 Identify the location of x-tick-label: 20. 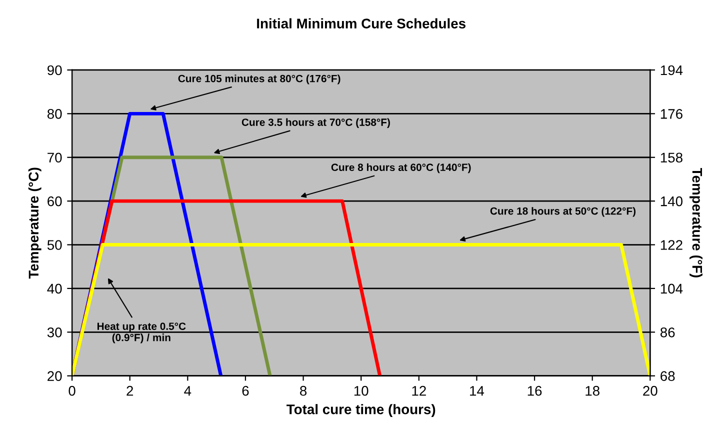
(650, 391).